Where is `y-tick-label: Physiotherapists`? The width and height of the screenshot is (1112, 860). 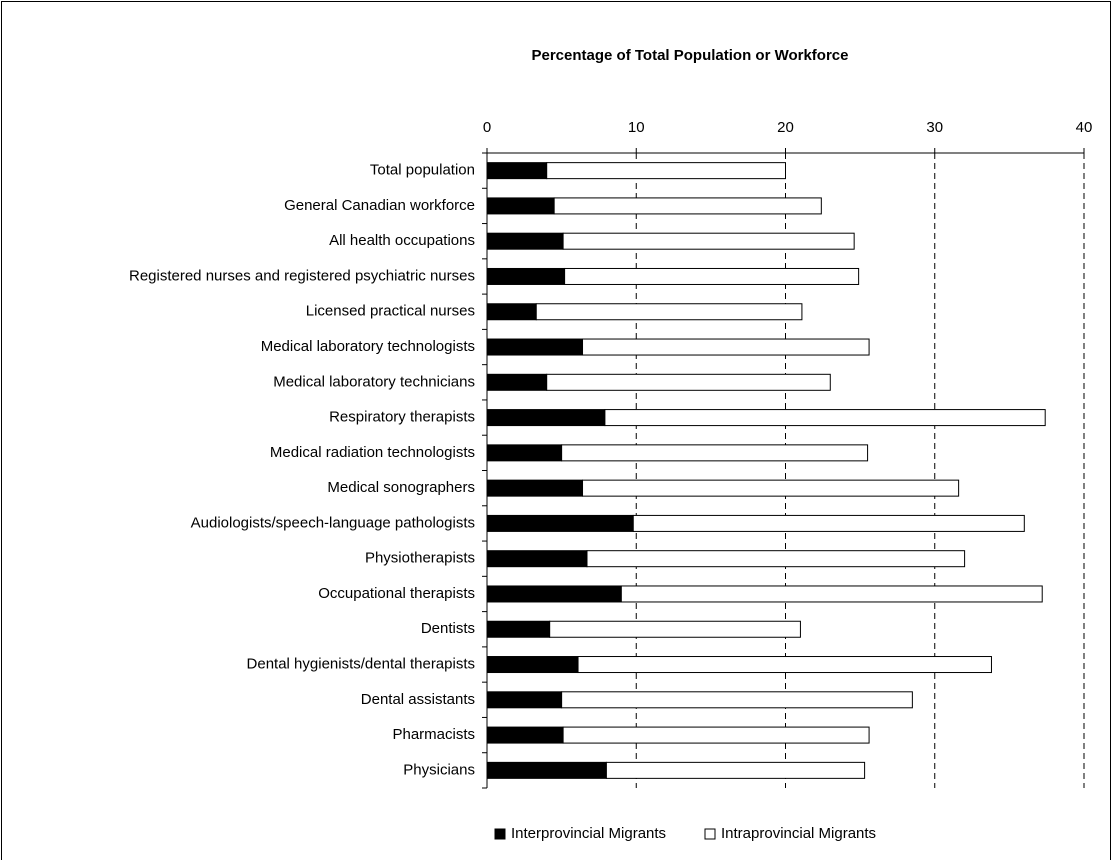
y-tick-label: Physiotherapists is located at coordinates (420, 558).